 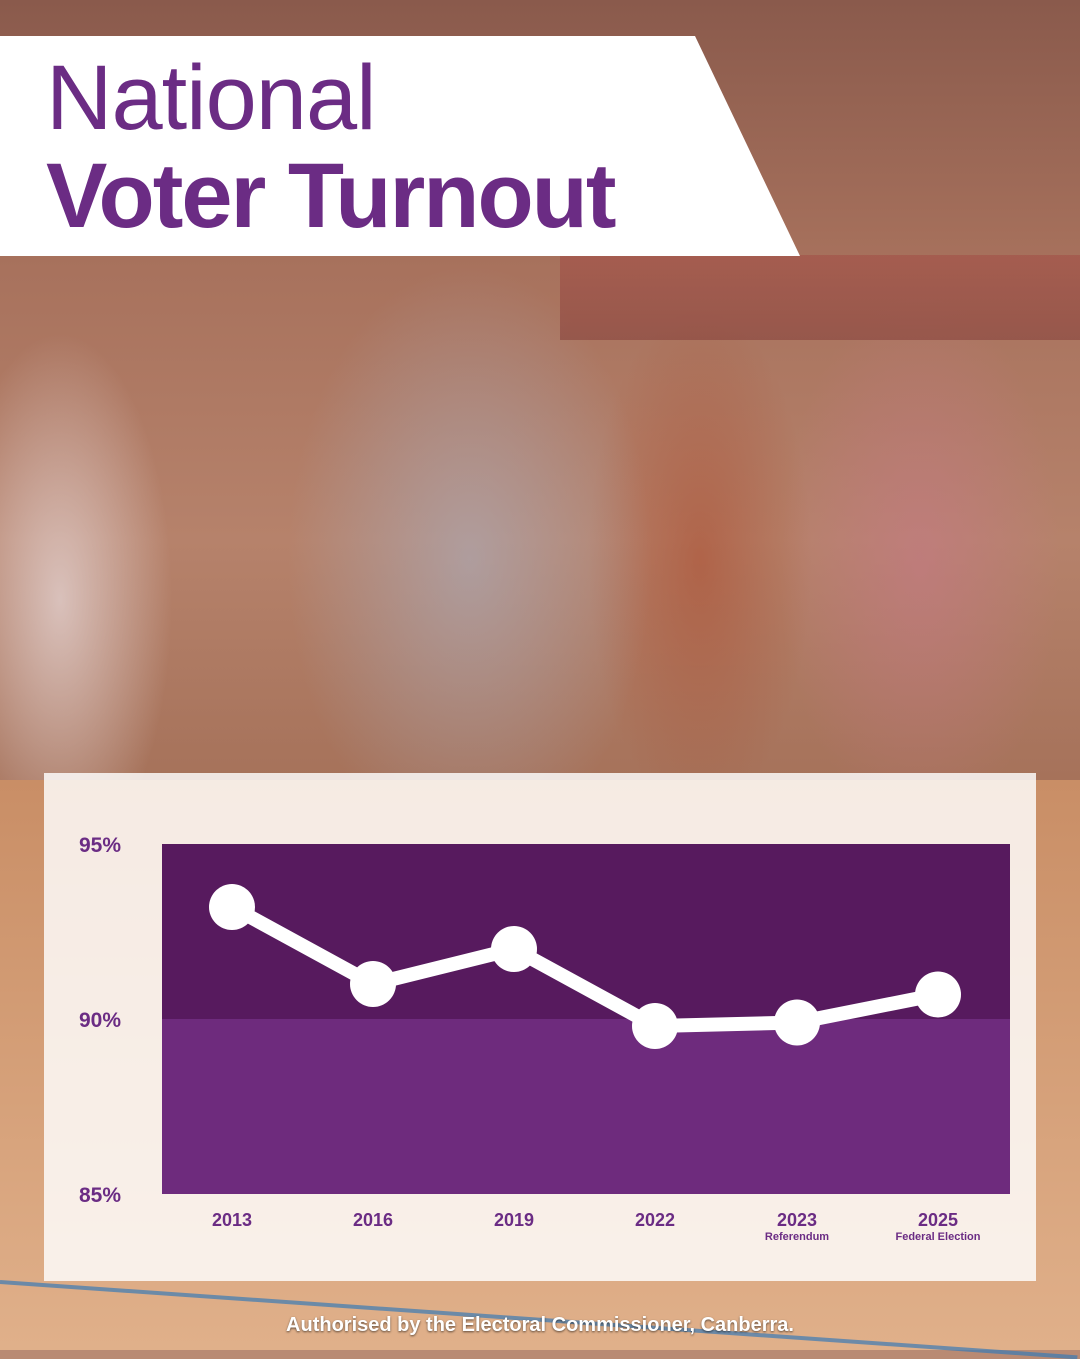 What do you see at coordinates (820, 297) in the screenshot?
I see `wall-stripe` at bounding box center [820, 297].